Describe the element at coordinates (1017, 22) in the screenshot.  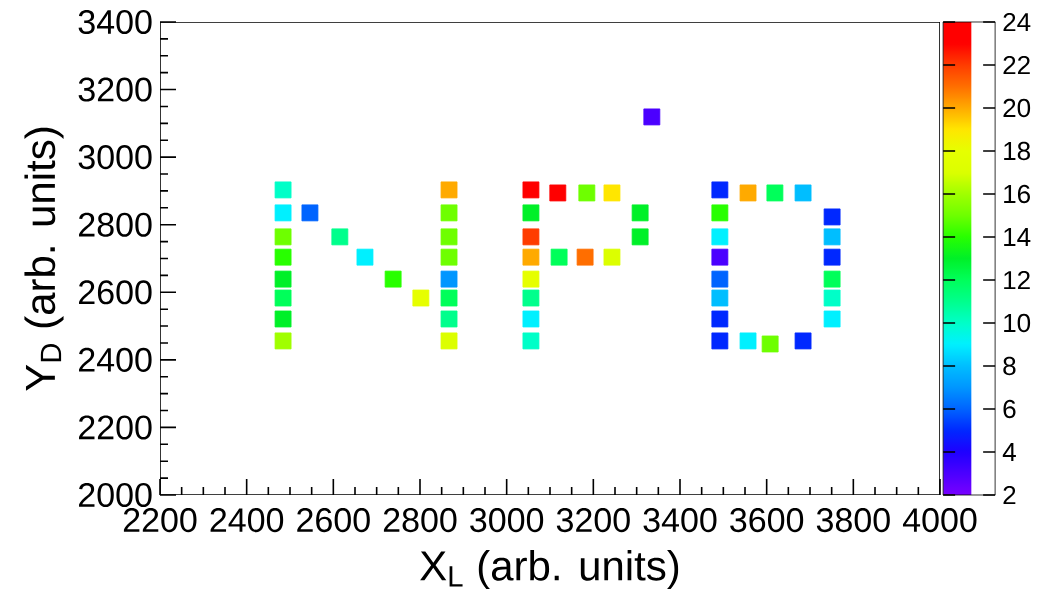
I see `color-bar-label: 24` at that location.